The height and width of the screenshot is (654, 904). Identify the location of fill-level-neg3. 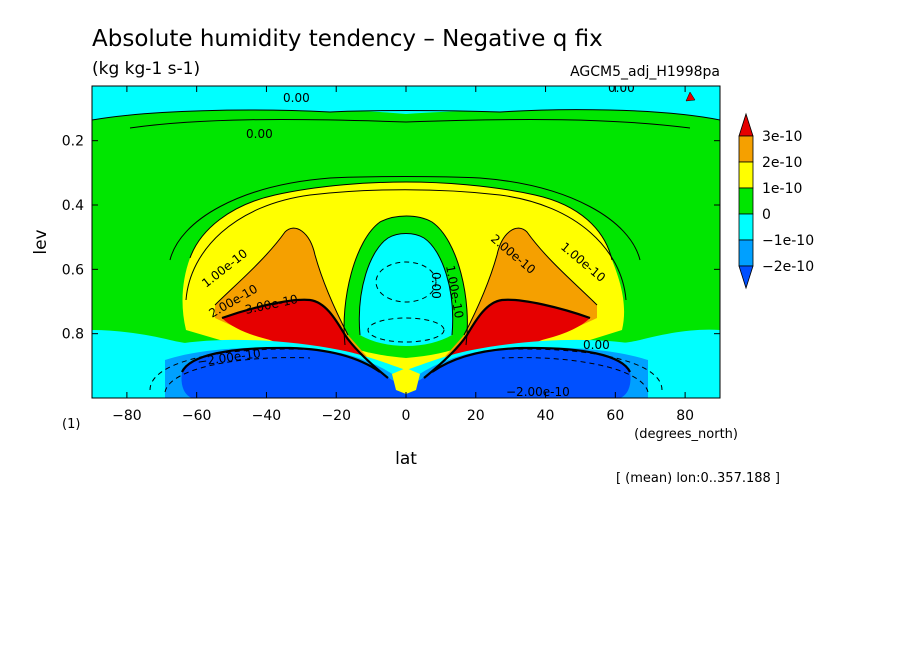
(406, 372).